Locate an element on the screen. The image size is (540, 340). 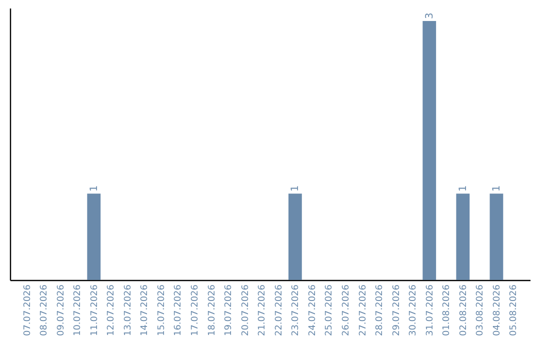
x-tick-label: 14.07.2026 is located at coordinates (145, 310).